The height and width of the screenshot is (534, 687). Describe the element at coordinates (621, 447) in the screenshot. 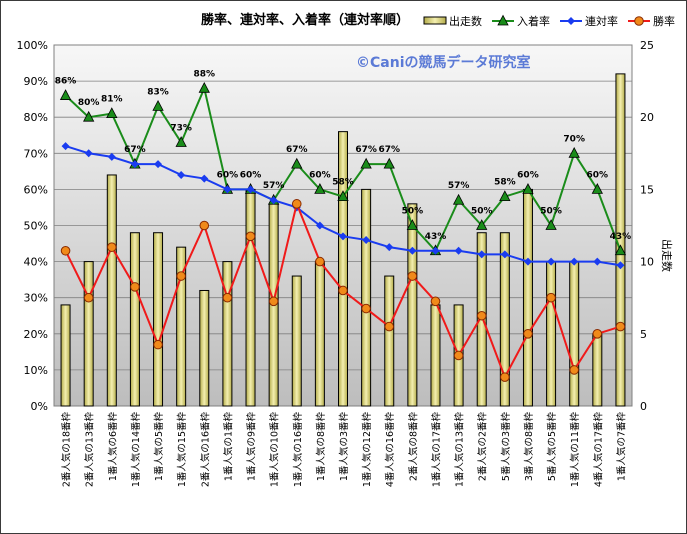

I see `x-tick-label: 1番人気の7番枠` at that location.